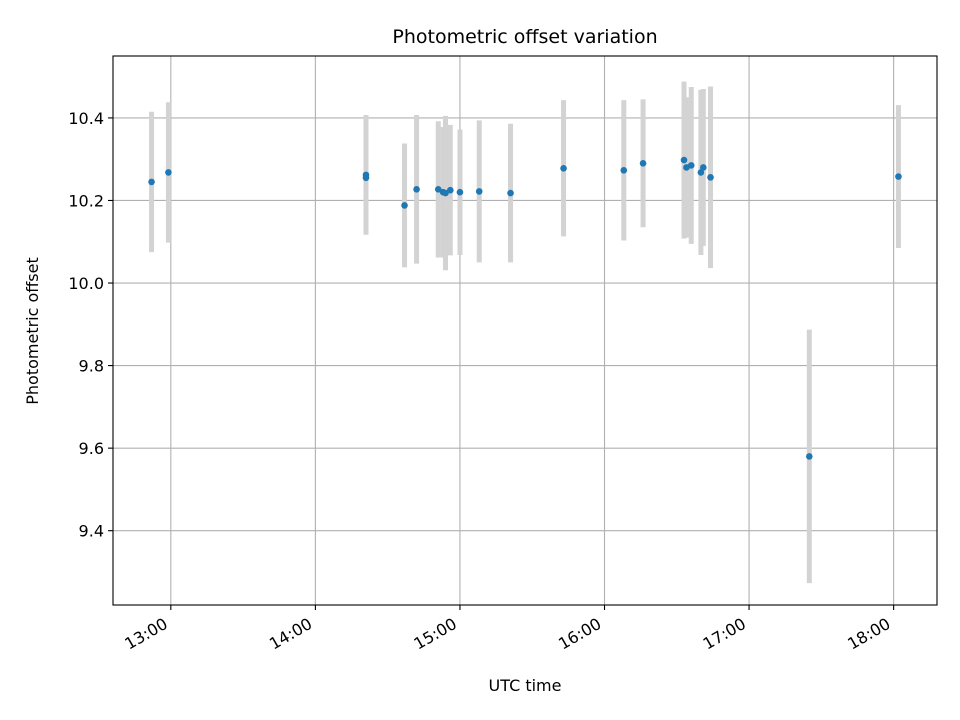 This screenshot has width=960, height=720. What do you see at coordinates (32, 331) in the screenshot?
I see `y-axis-label: Photometric offset` at bounding box center [32, 331].